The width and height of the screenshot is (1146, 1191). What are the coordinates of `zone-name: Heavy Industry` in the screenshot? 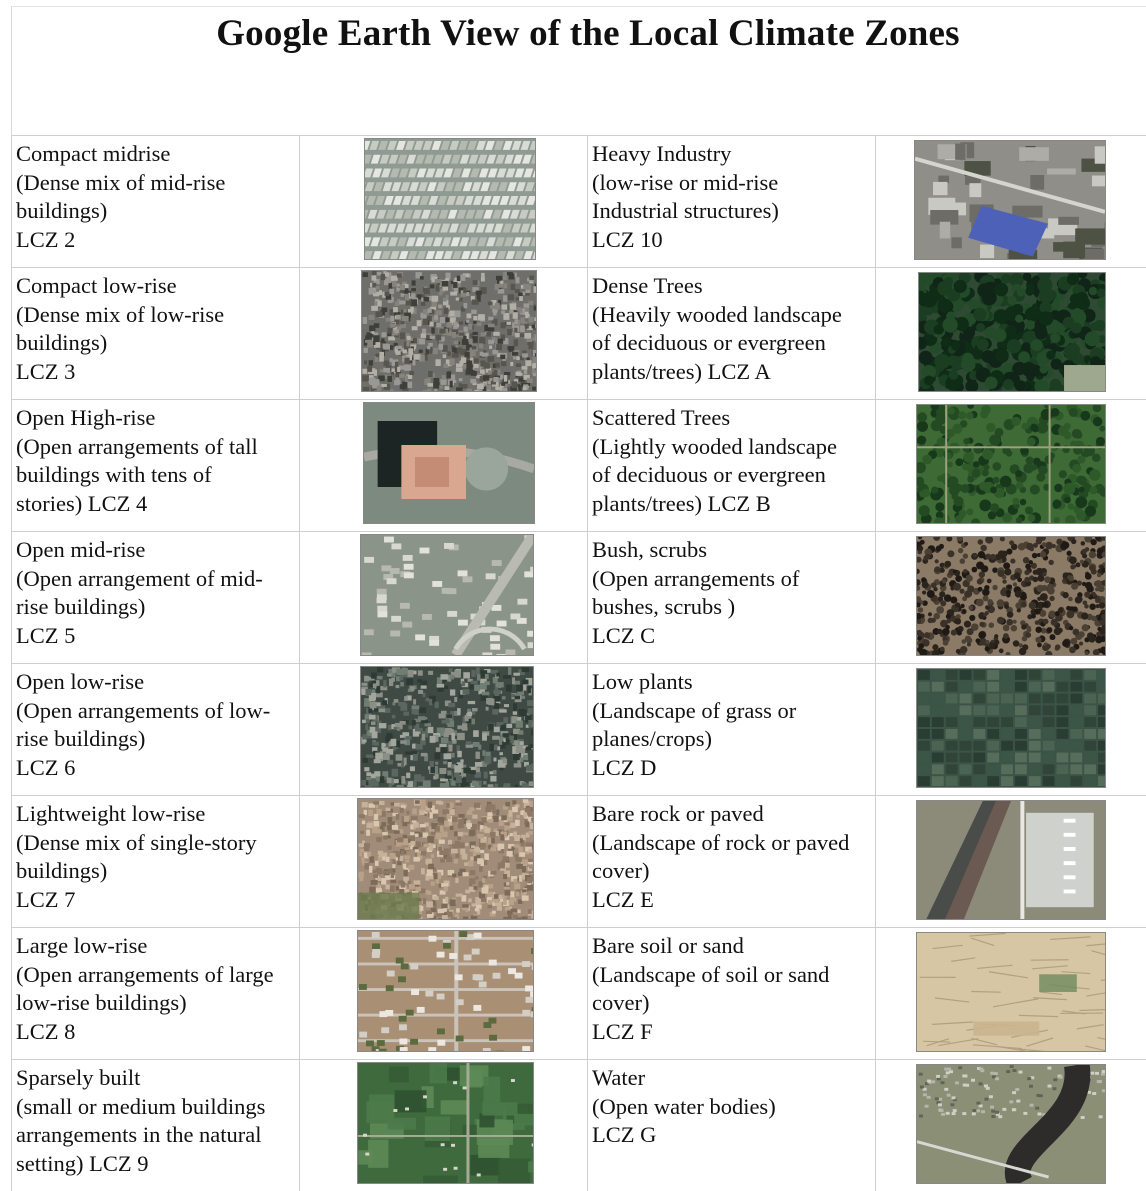 It's located at (733, 154).